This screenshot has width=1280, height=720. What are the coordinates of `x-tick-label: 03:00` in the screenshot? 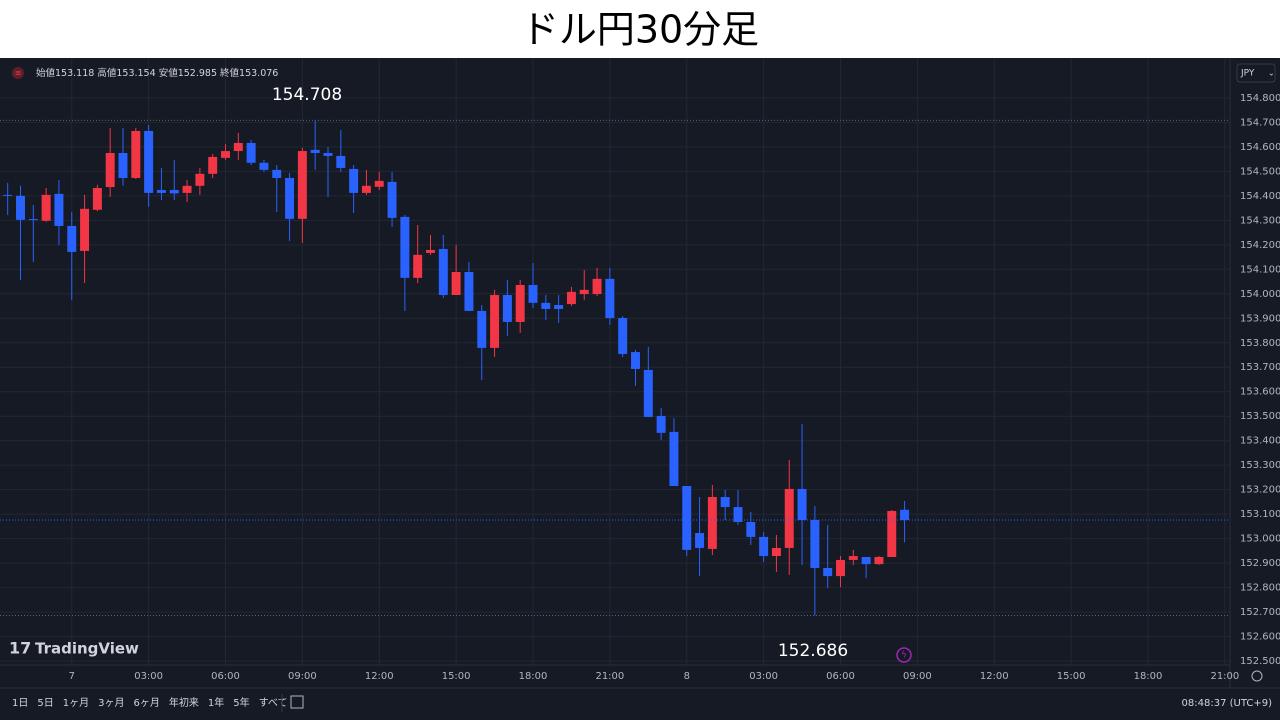 It's located at (763, 676).